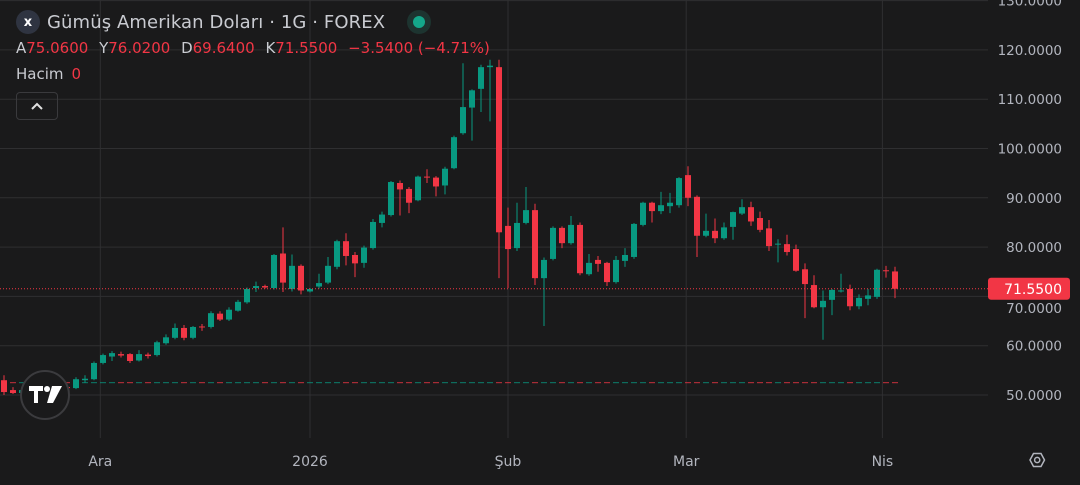 The image size is (1080, 485). Describe the element at coordinates (216, 22) in the screenshot. I see `symbol-title: Gümüş Amerikan Doları · 1G · FOREX` at that location.